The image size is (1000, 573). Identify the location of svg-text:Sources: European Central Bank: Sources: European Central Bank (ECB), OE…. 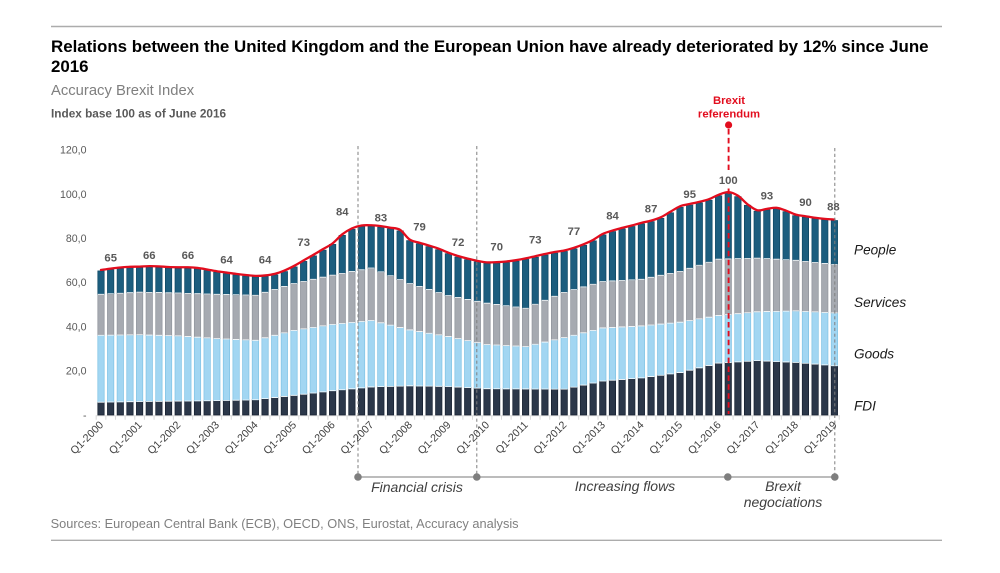
(285, 523).